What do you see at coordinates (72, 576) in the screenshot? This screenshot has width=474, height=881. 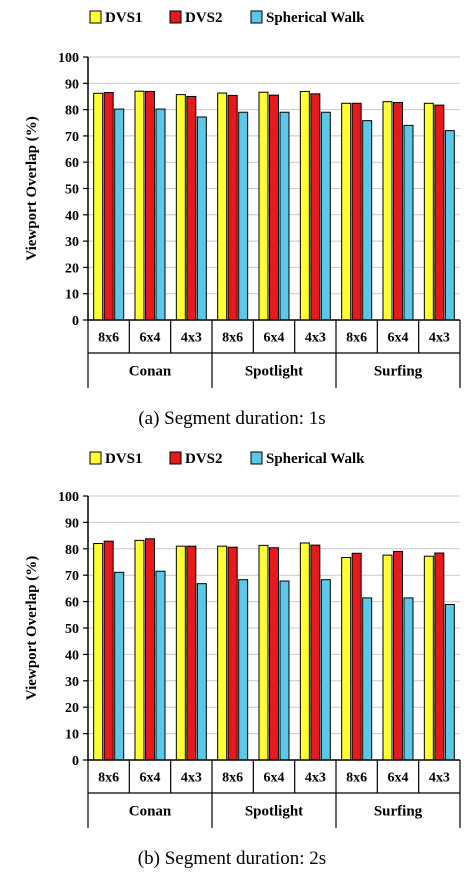 I see `y-tick-label: 70` at bounding box center [72, 576].